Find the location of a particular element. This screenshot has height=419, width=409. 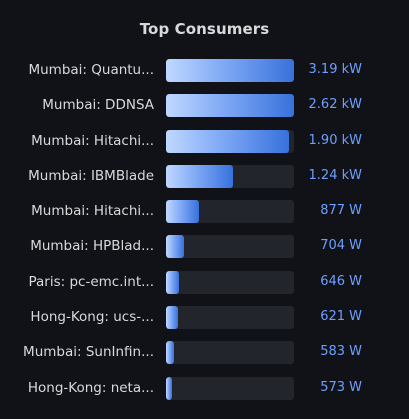

consumer-row: Mumbai: Hitachi... 877 W is located at coordinates (204, 211).